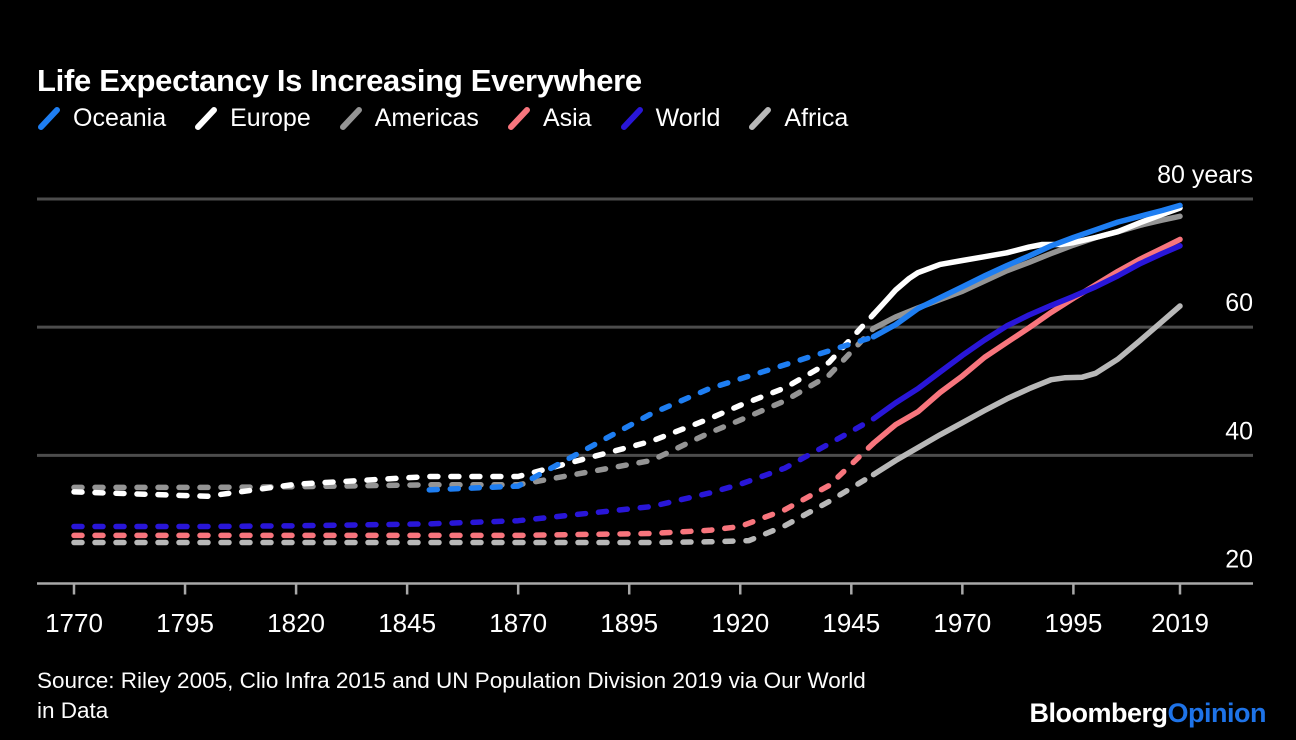 Image resolution: width=1296 pixels, height=740 pixels. Describe the element at coordinates (816, 118) in the screenshot. I see `legend-label: Africa` at that location.